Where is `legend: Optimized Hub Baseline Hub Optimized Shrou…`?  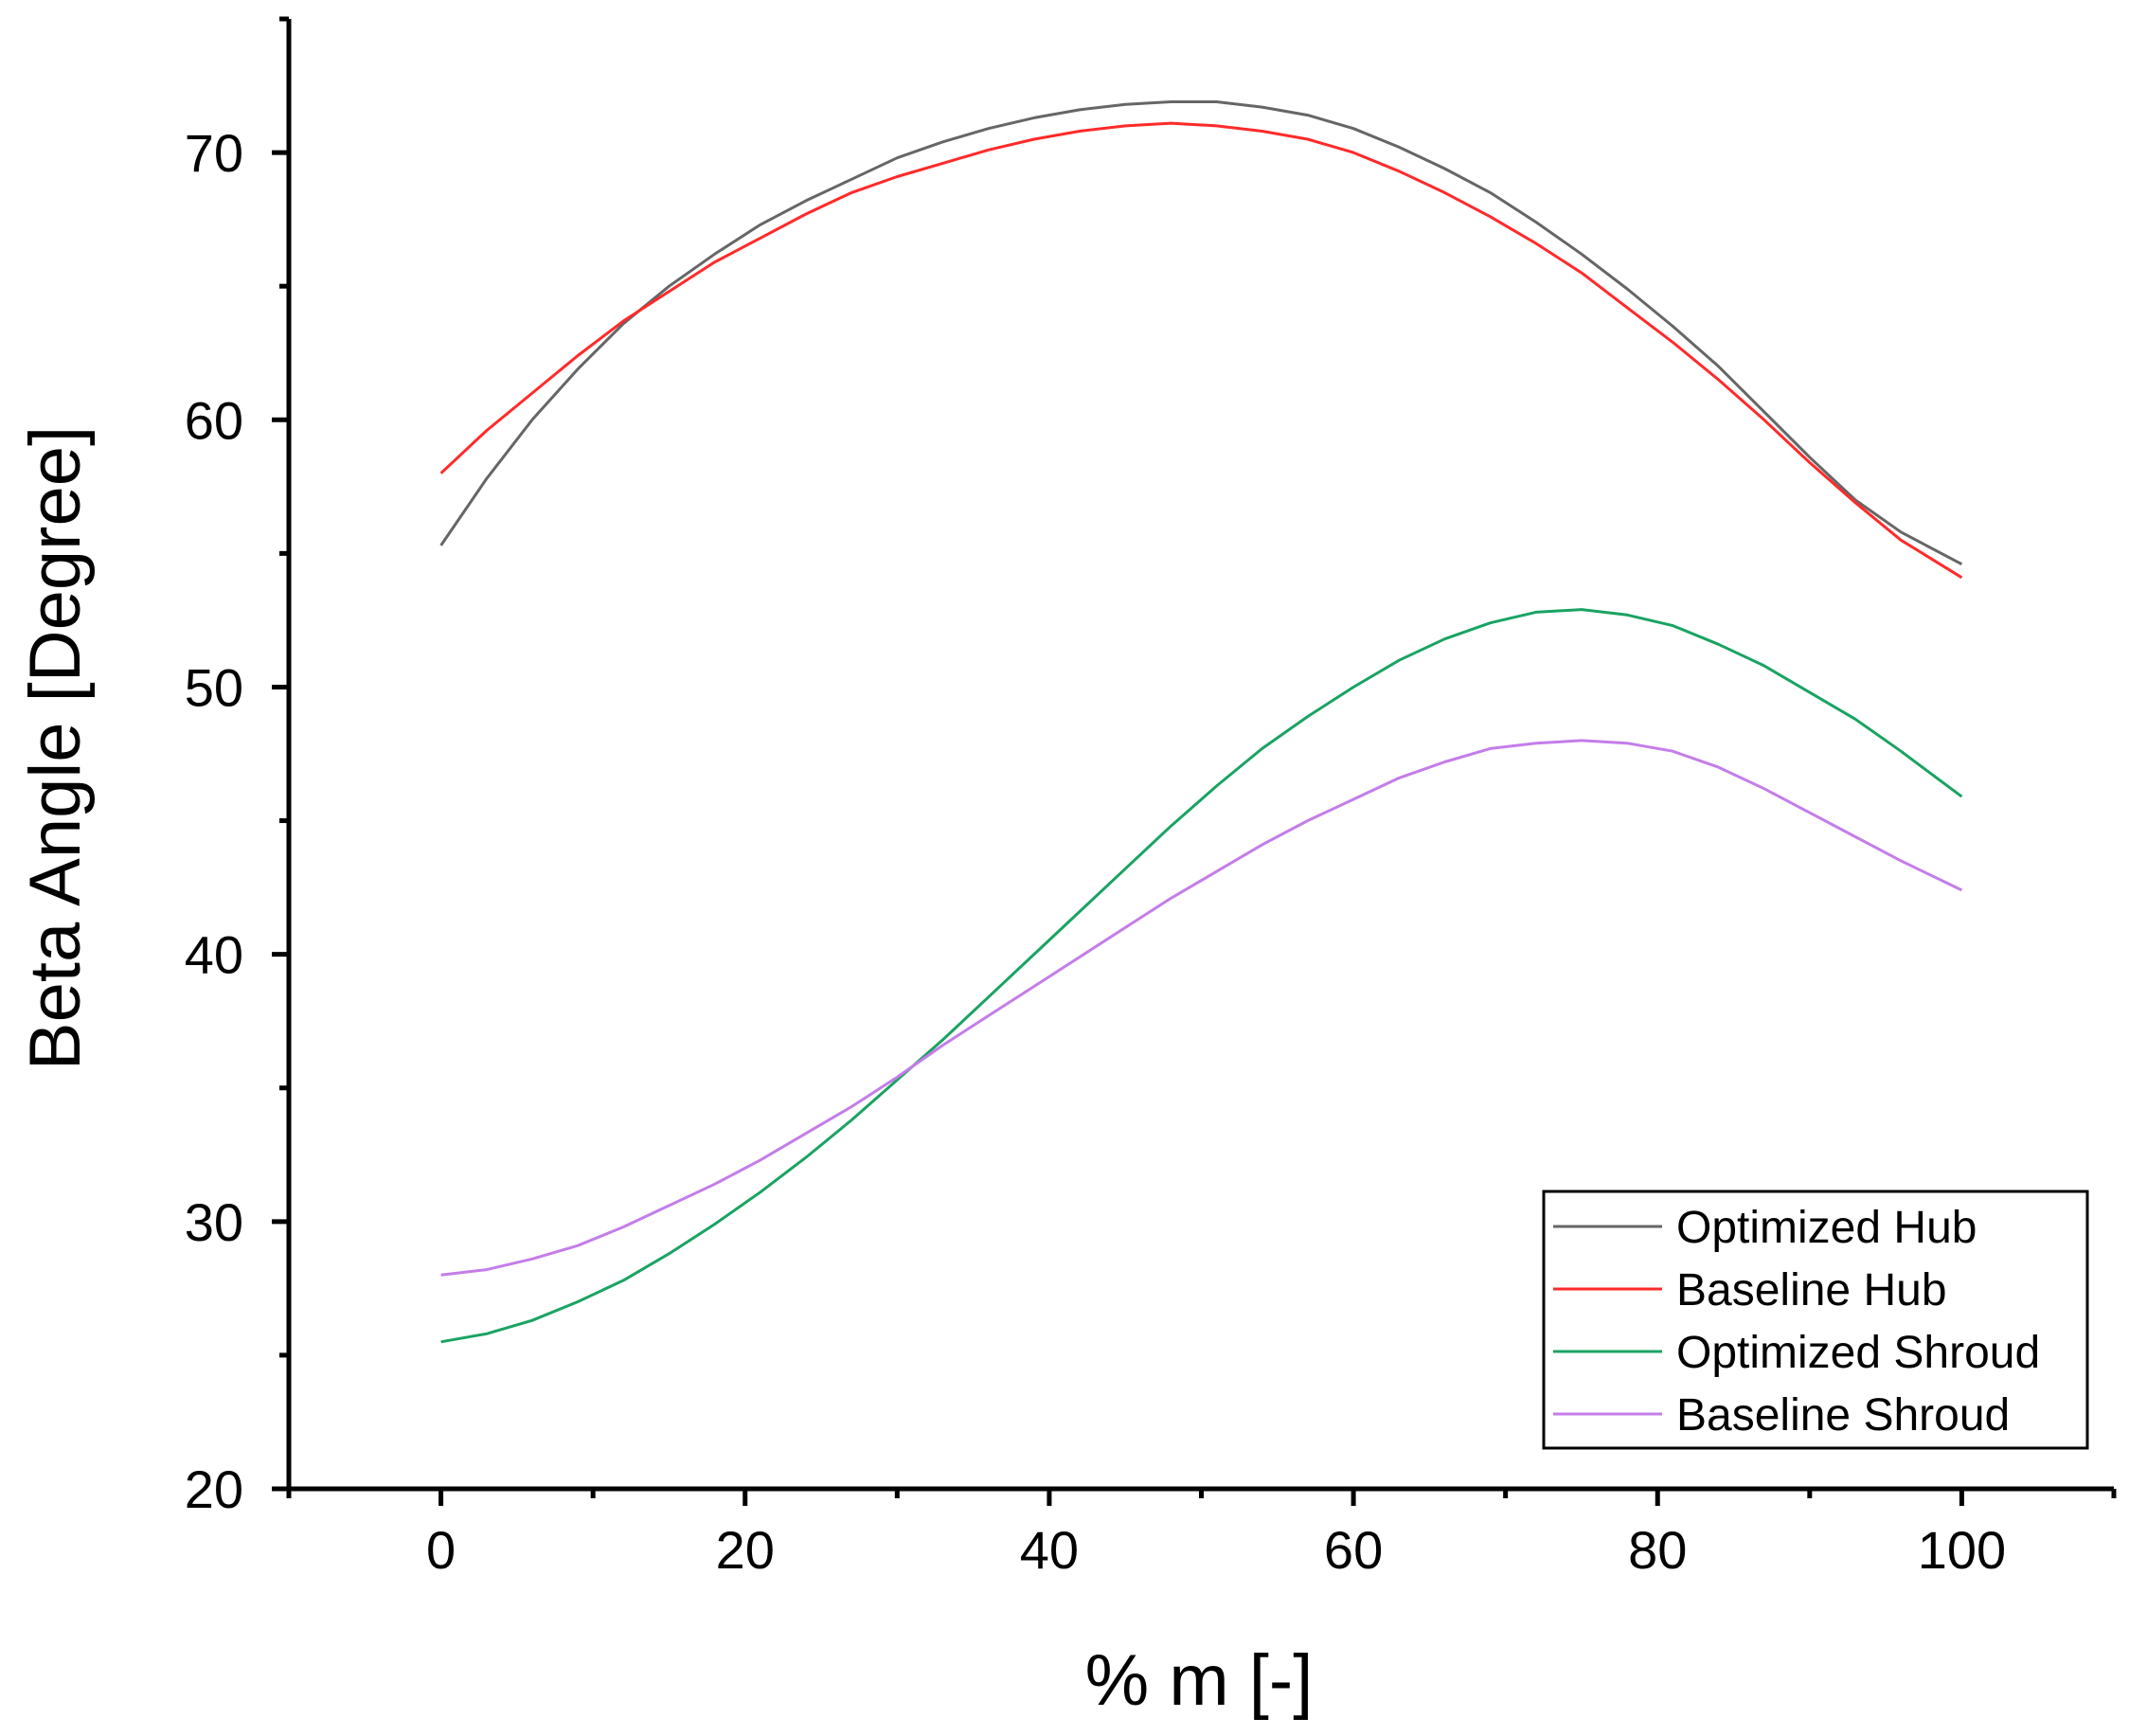 legend: Optimized Hub Baseline Hub Optimized Shrou… is located at coordinates (1815, 1320).